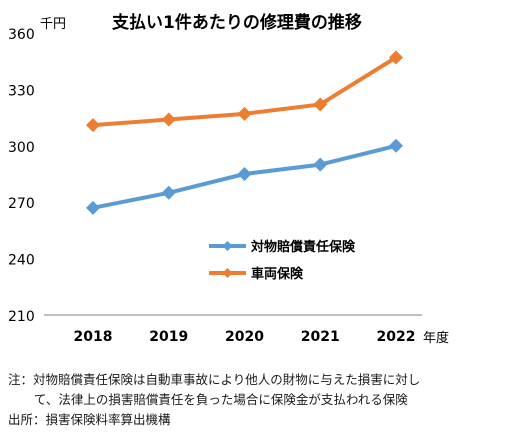 The image size is (512, 437). I want to click on y-tick-label: 270, so click(21, 204).